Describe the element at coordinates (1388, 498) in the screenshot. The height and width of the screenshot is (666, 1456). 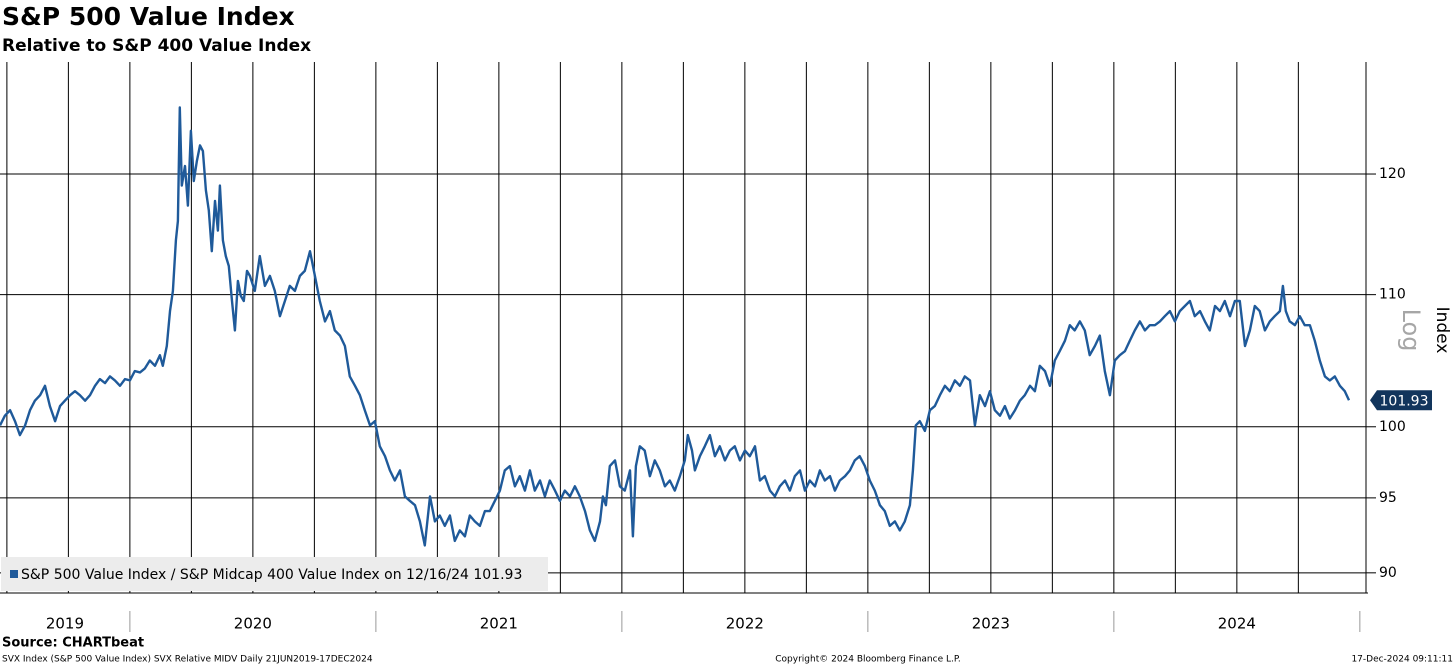
I see `y-tick-label: 95` at that location.